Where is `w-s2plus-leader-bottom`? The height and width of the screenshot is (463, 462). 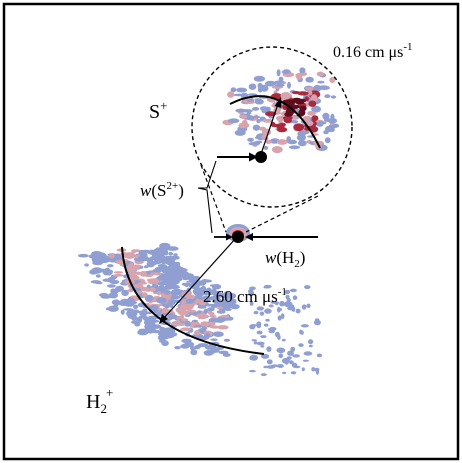
w-s2plus-leader-bottom is located at coordinates (205, 210).